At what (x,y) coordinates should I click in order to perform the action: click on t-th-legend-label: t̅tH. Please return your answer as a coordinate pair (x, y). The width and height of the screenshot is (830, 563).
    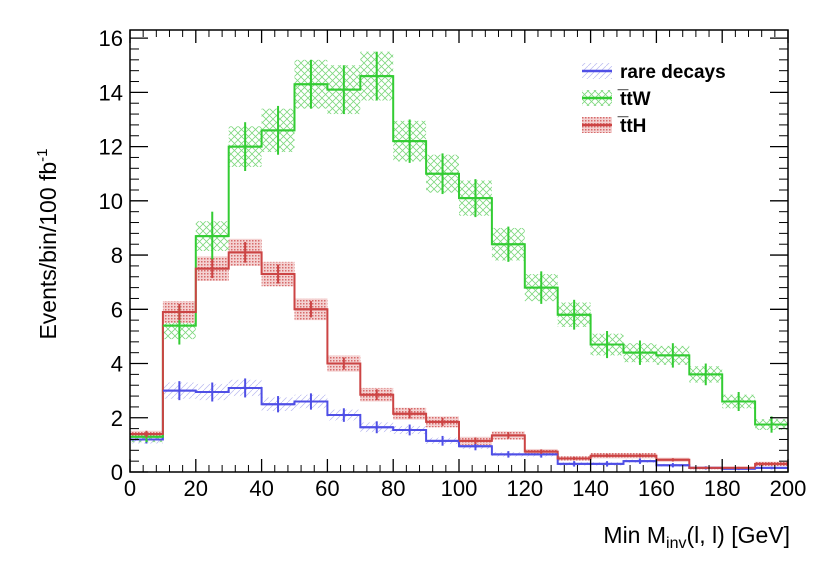
    Looking at the image, I should click on (631, 126).